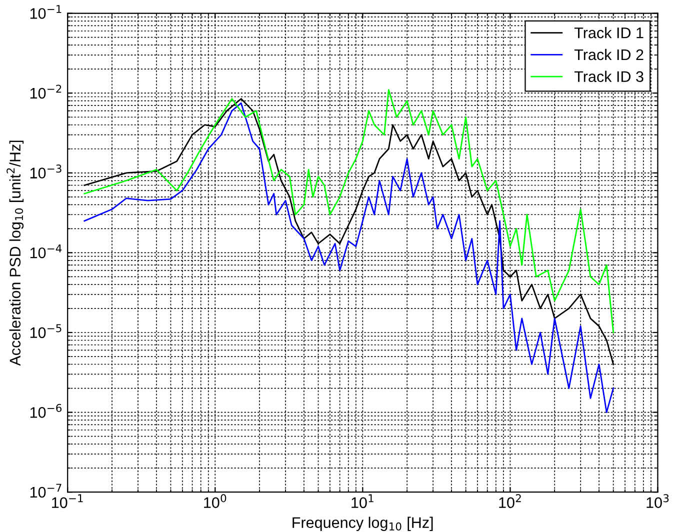 The width and height of the screenshot is (676, 532). I want to click on y-tick-label: 10$^{−4}$, so click(46, 251).